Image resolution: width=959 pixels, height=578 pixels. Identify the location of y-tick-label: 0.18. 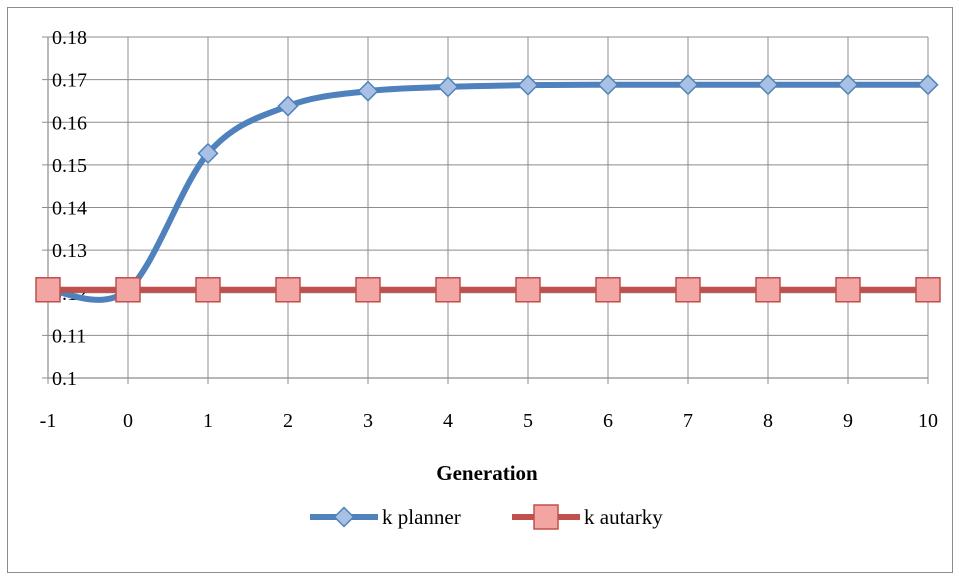
(69, 38).